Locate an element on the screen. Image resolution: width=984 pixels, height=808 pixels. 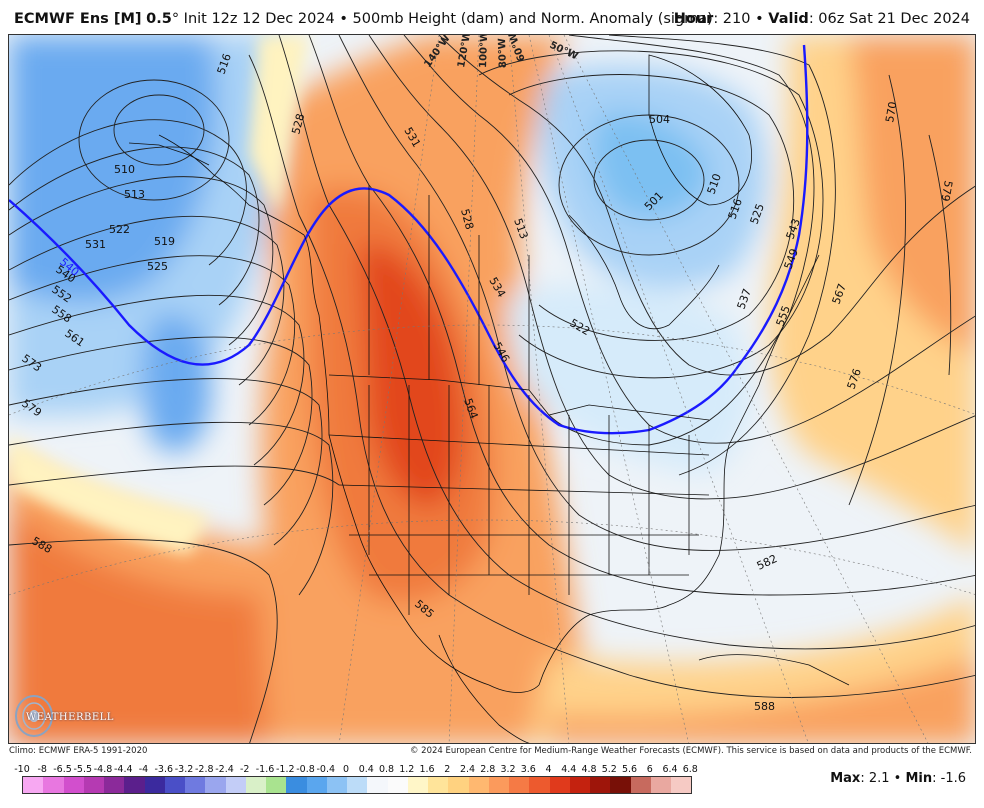
colorbar-tick-label: -2 is located at coordinates (245, 769).